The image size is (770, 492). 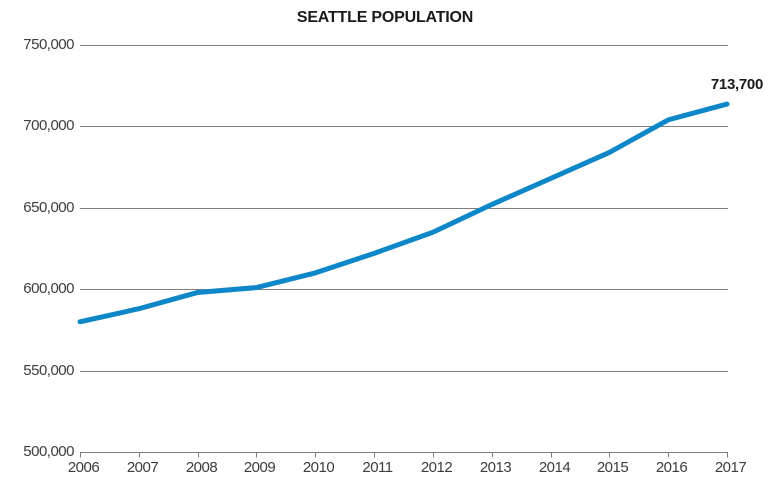 I want to click on x-axis-tick-label: 2007, so click(x=142, y=467).